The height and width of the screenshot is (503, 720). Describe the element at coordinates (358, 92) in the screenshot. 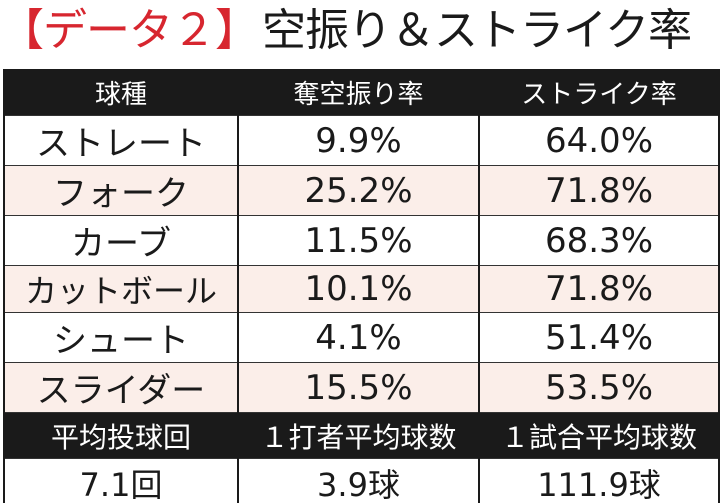

I see `header-whiff-rate: 奪空振り率` at that location.